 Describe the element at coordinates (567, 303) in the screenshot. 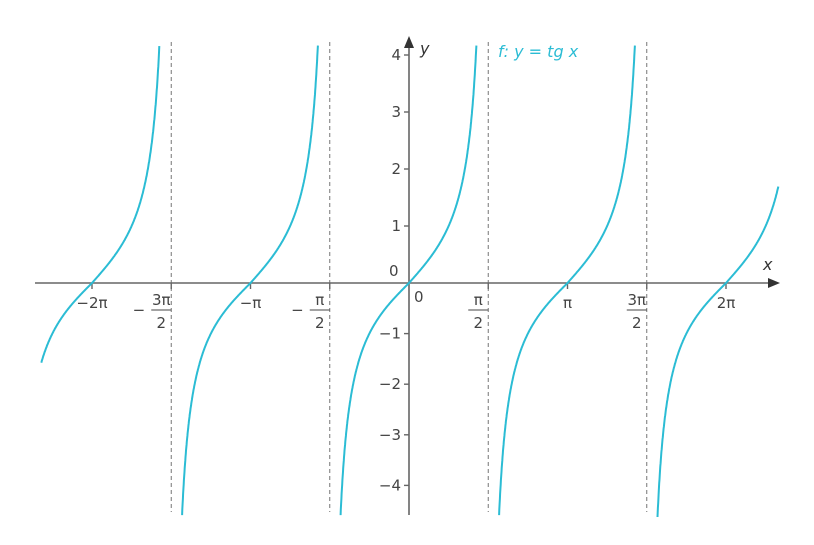

I see `x-tick-label: π` at that location.